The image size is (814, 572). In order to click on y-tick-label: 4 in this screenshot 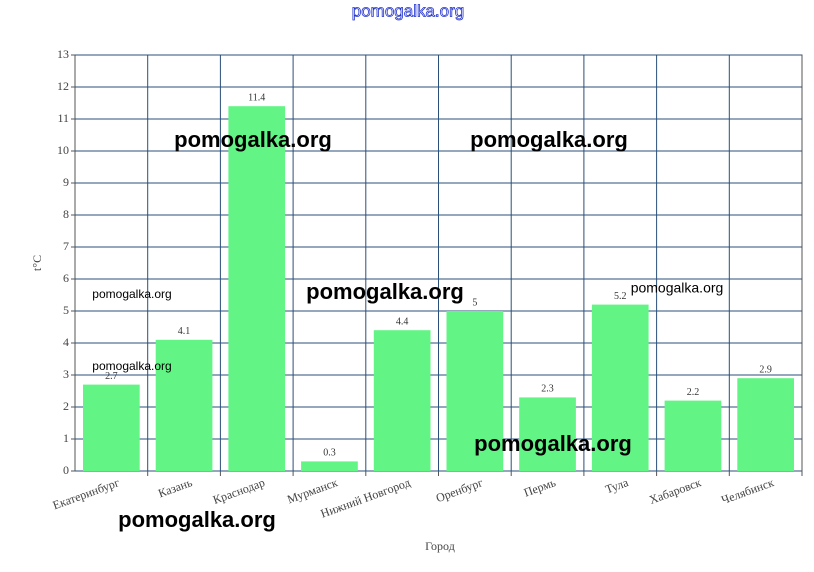, I will do `click(66, 342)`.